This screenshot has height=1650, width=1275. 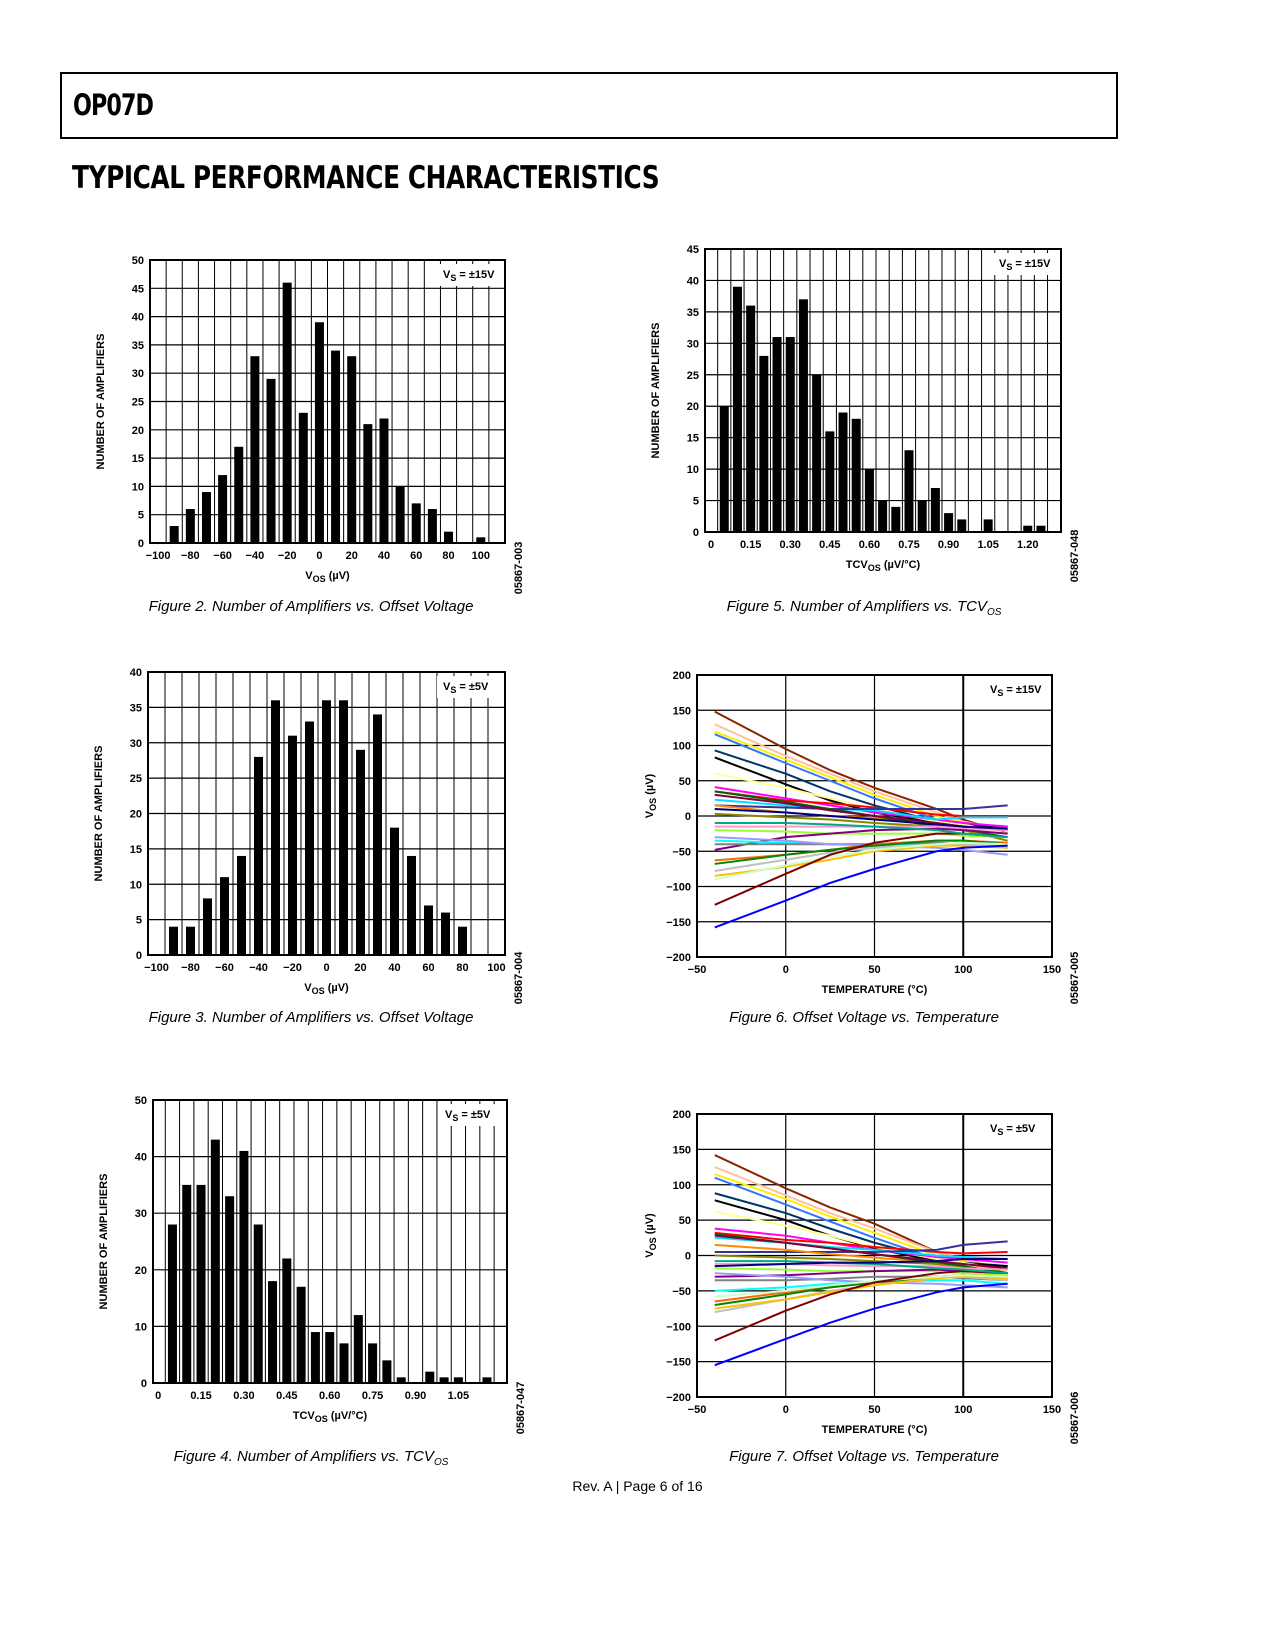 What do you see at coordinates (448, 556) in the screenshot?
I see `x-tick-label: 80` at bounding box center [448, 556].